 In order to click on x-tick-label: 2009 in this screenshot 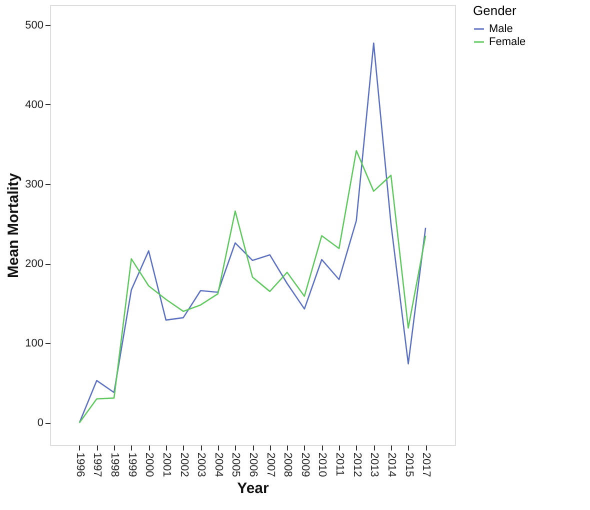, I will do `click(304, 464)`.